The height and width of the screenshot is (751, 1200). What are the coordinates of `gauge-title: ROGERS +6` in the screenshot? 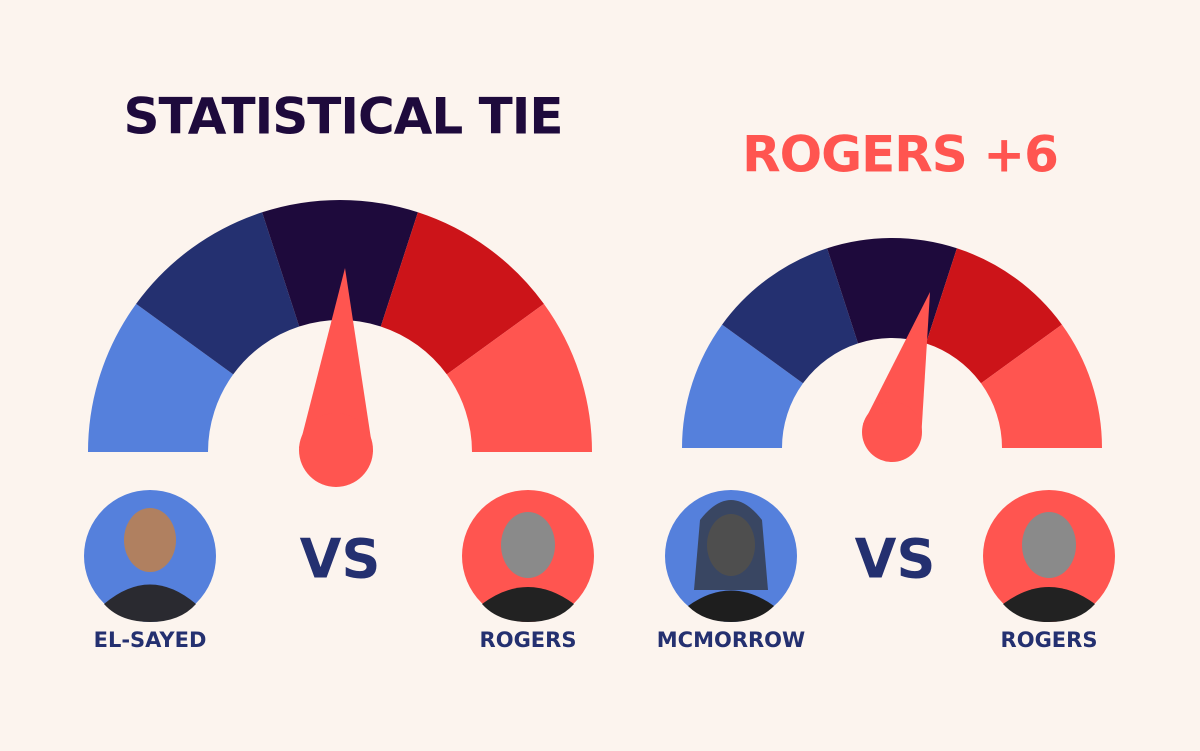 It's located at (900, 155).